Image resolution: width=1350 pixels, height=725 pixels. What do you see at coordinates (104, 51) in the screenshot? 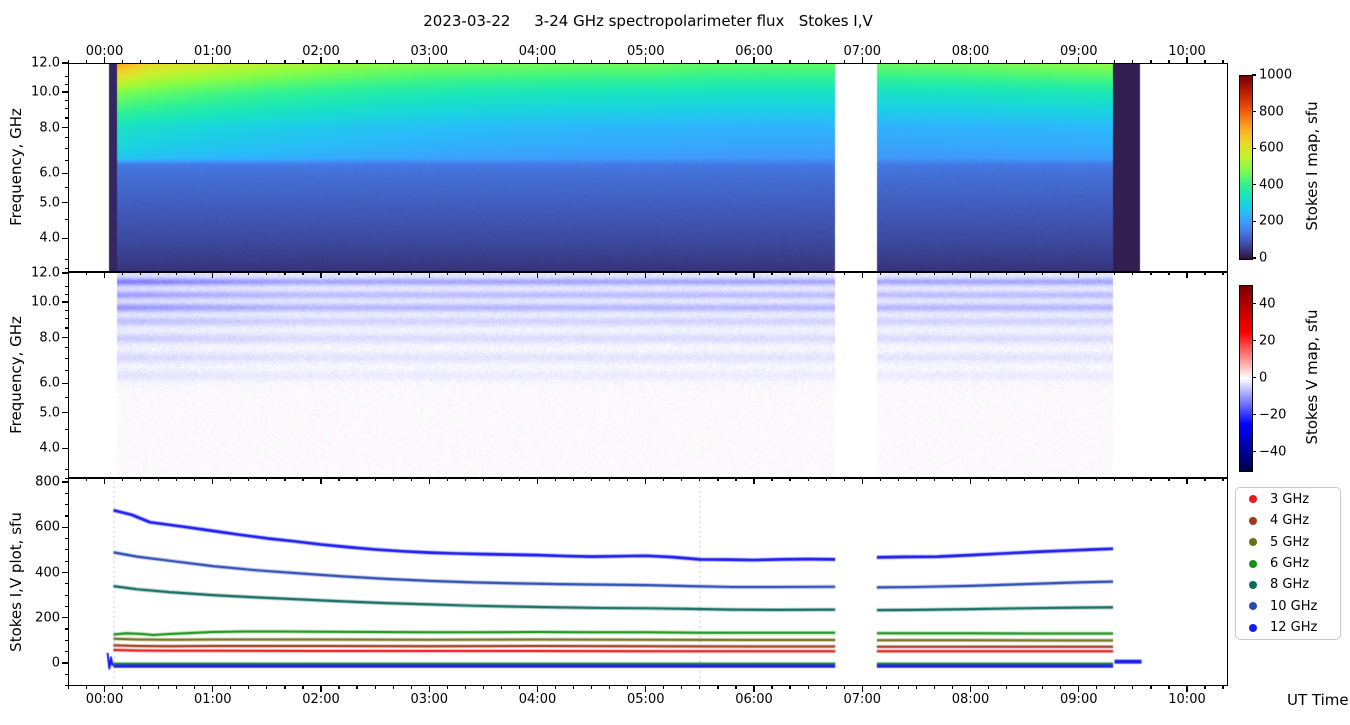
I see `x-tick-label-top: 00:00` at bounding box center [104, 51].